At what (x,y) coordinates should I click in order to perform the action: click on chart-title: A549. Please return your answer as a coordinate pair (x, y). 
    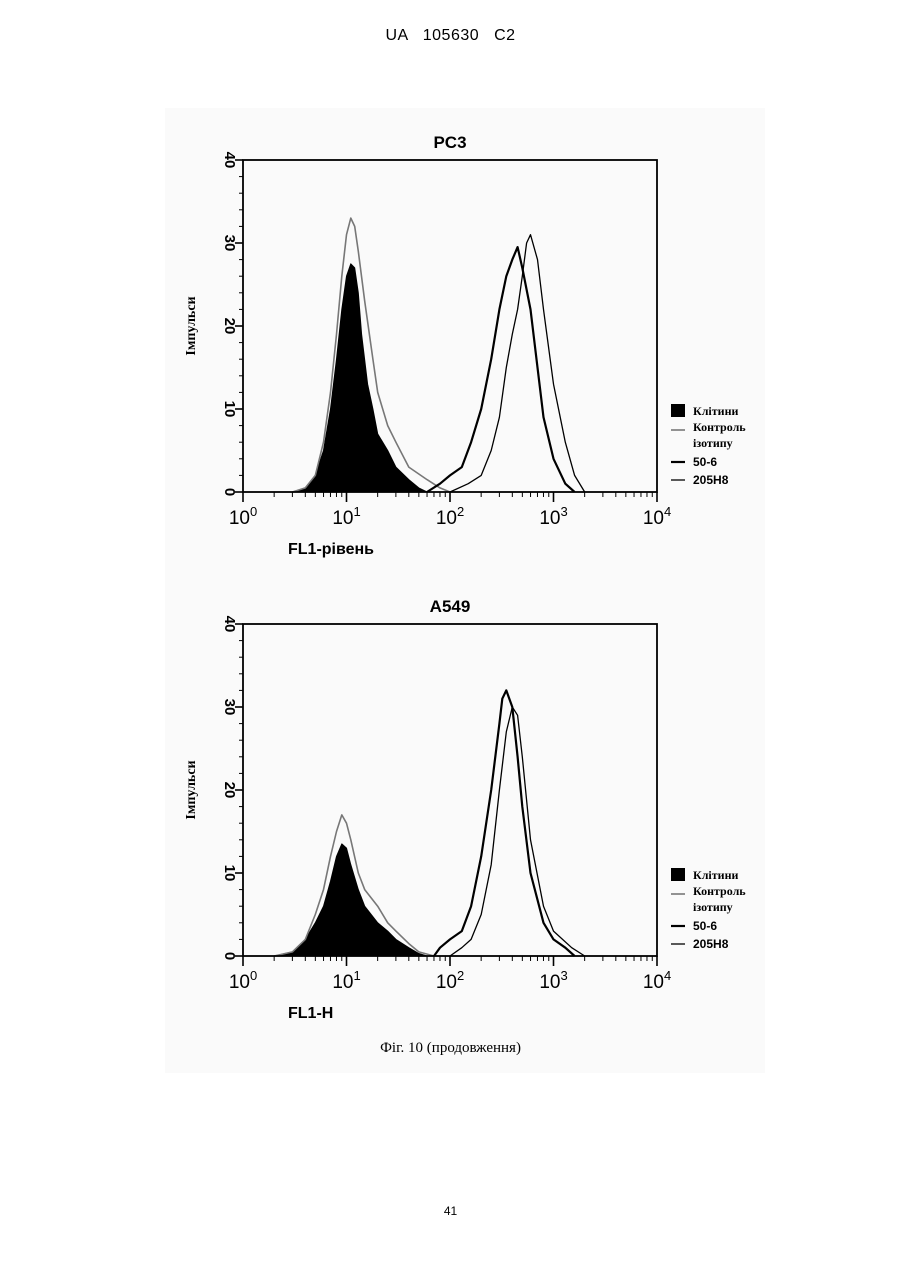
    Looking at the image, I should click on (450, 606).